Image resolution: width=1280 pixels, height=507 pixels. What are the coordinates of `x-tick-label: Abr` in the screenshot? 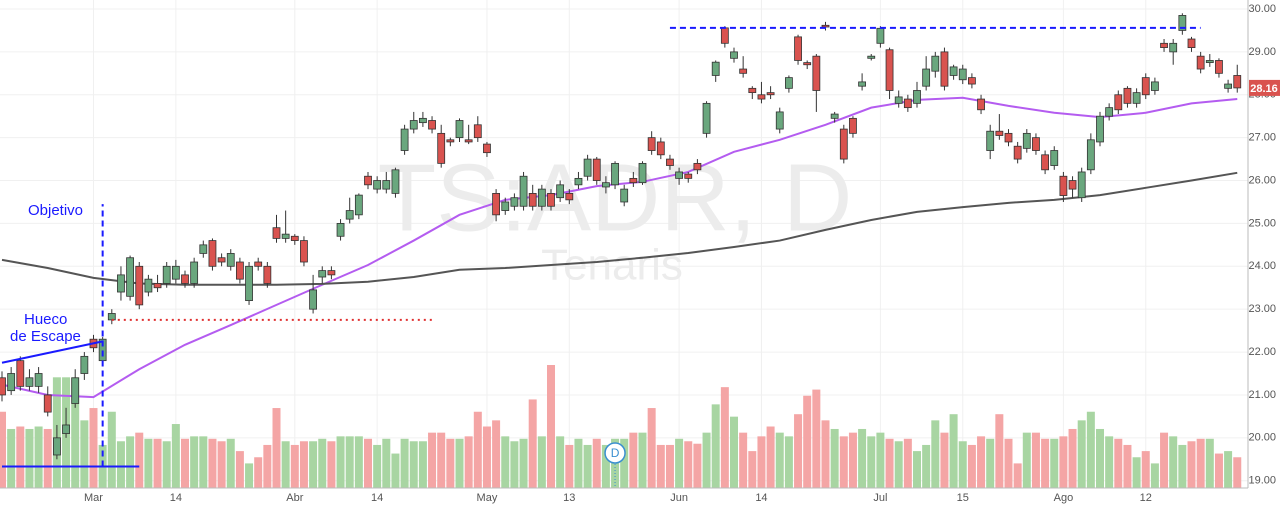 It's located at (294, 498).